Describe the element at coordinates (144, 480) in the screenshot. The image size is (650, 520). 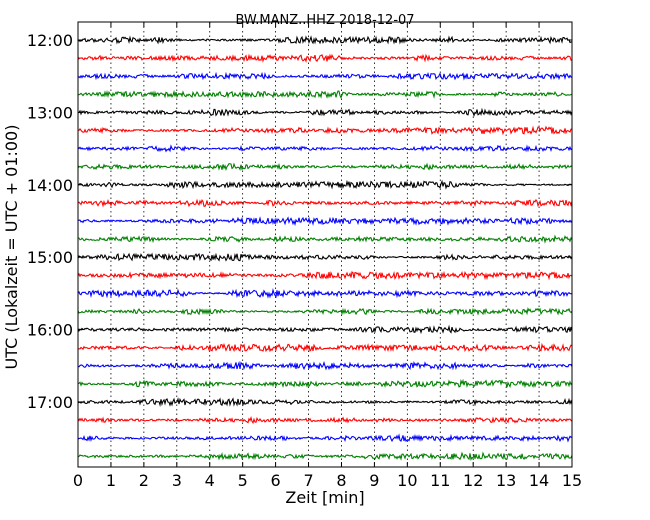
I see `x-tick-label: 2` at that location.